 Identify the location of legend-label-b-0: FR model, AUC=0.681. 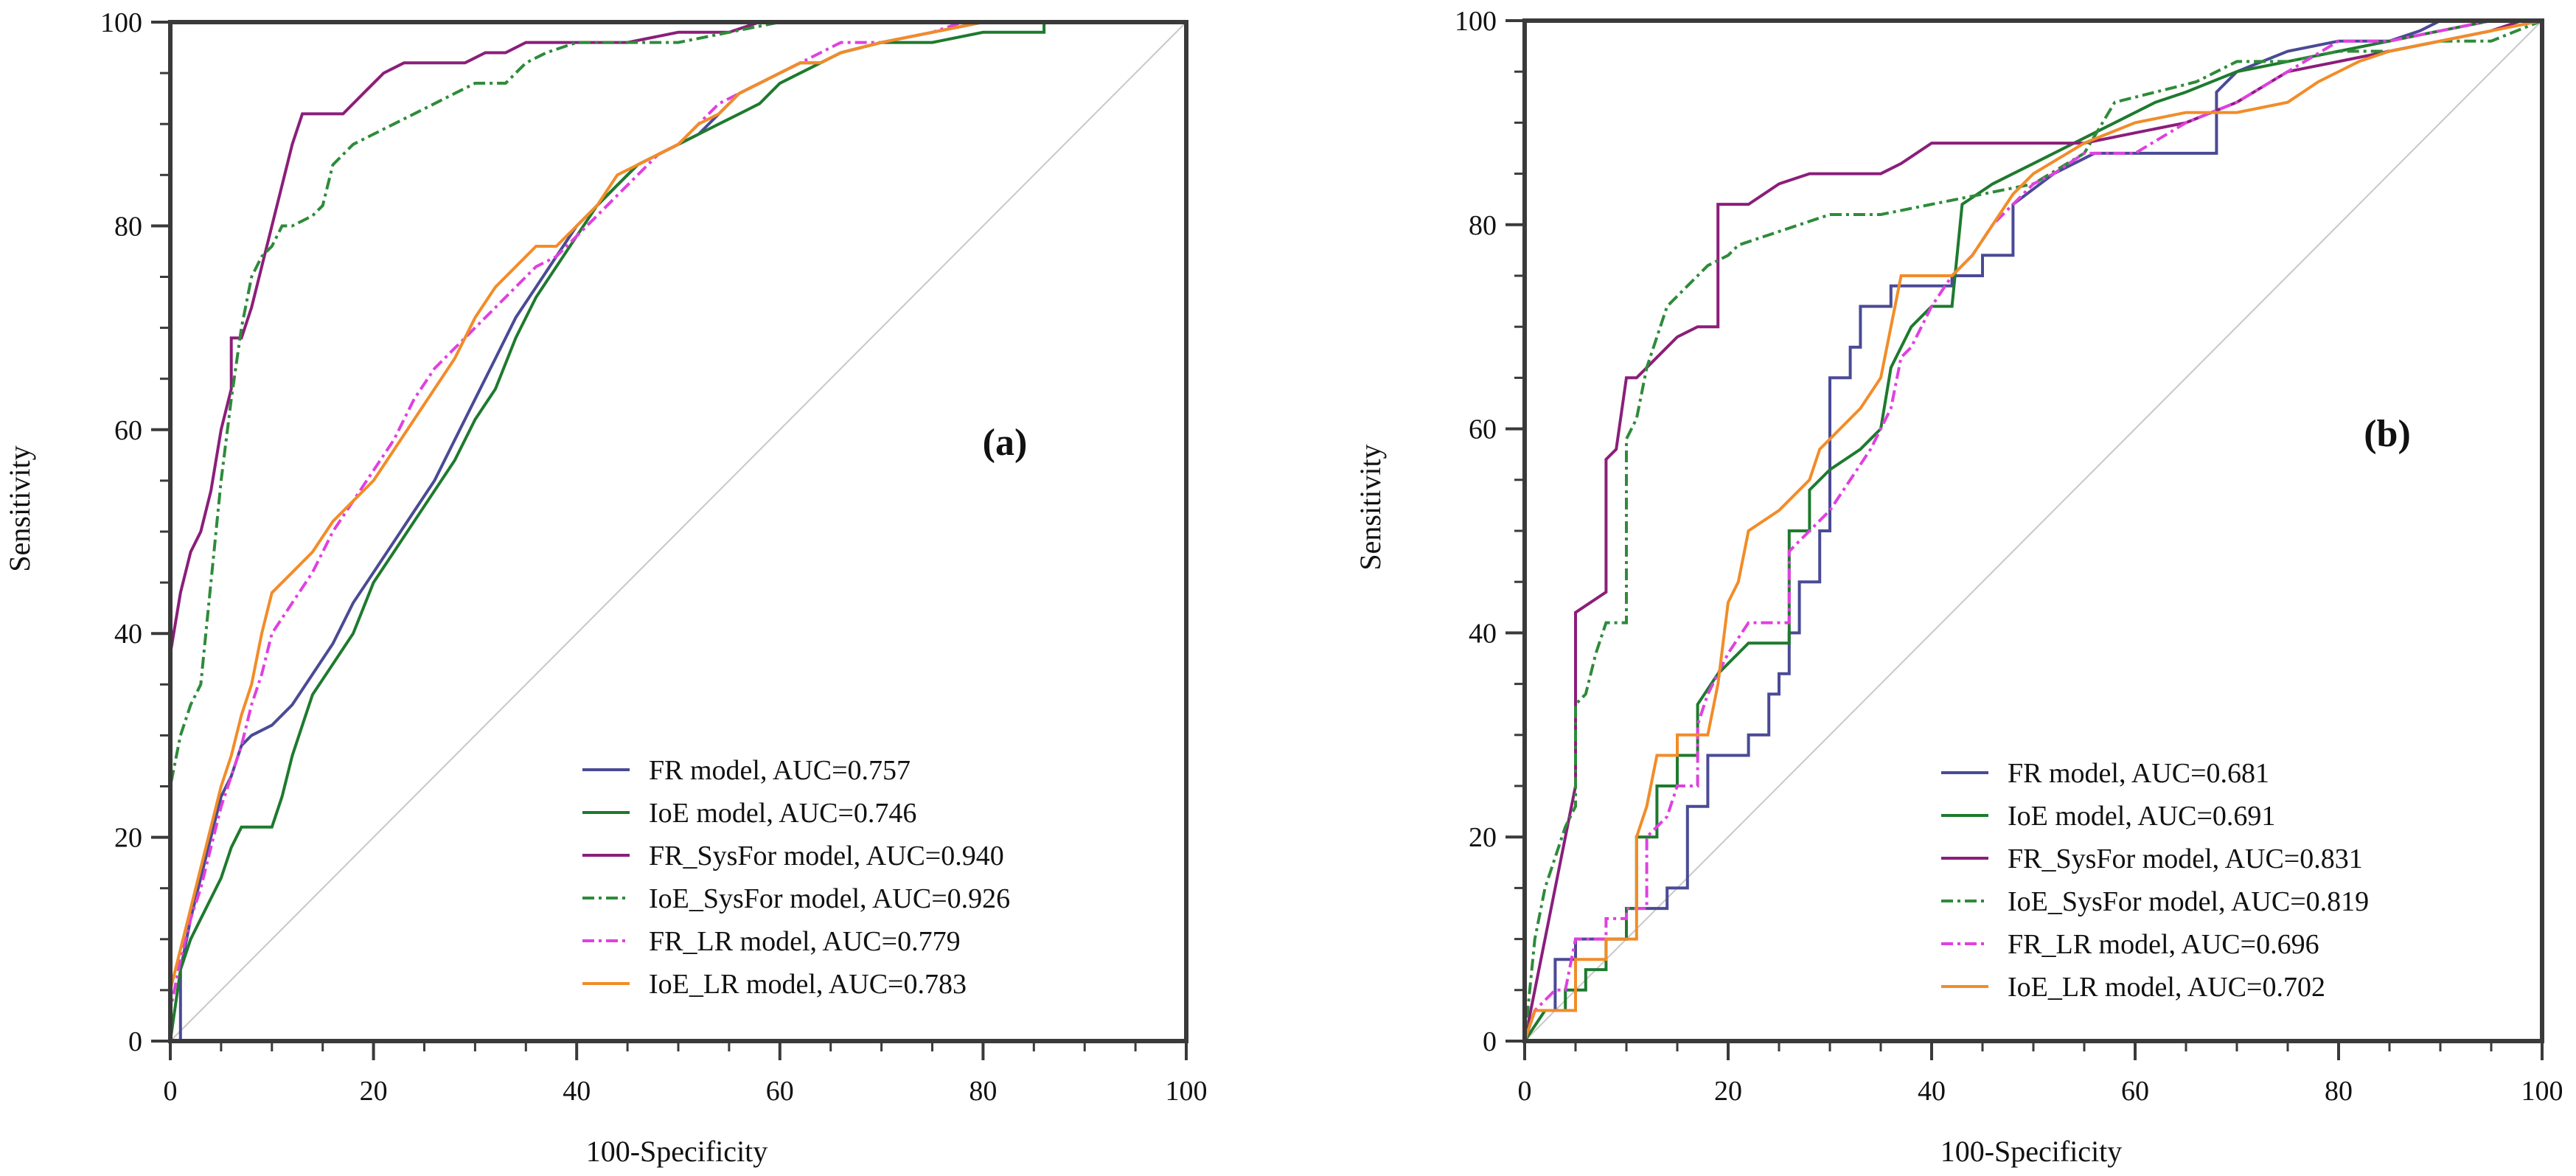
(2138, 774).